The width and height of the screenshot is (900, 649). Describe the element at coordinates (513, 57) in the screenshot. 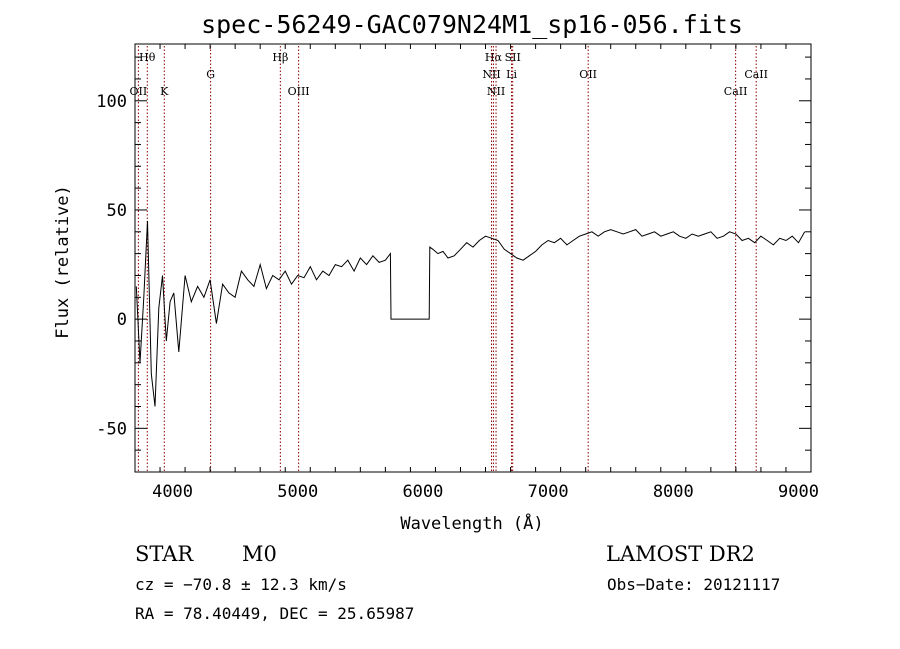

I see `emission-line-label: SII` at that location.